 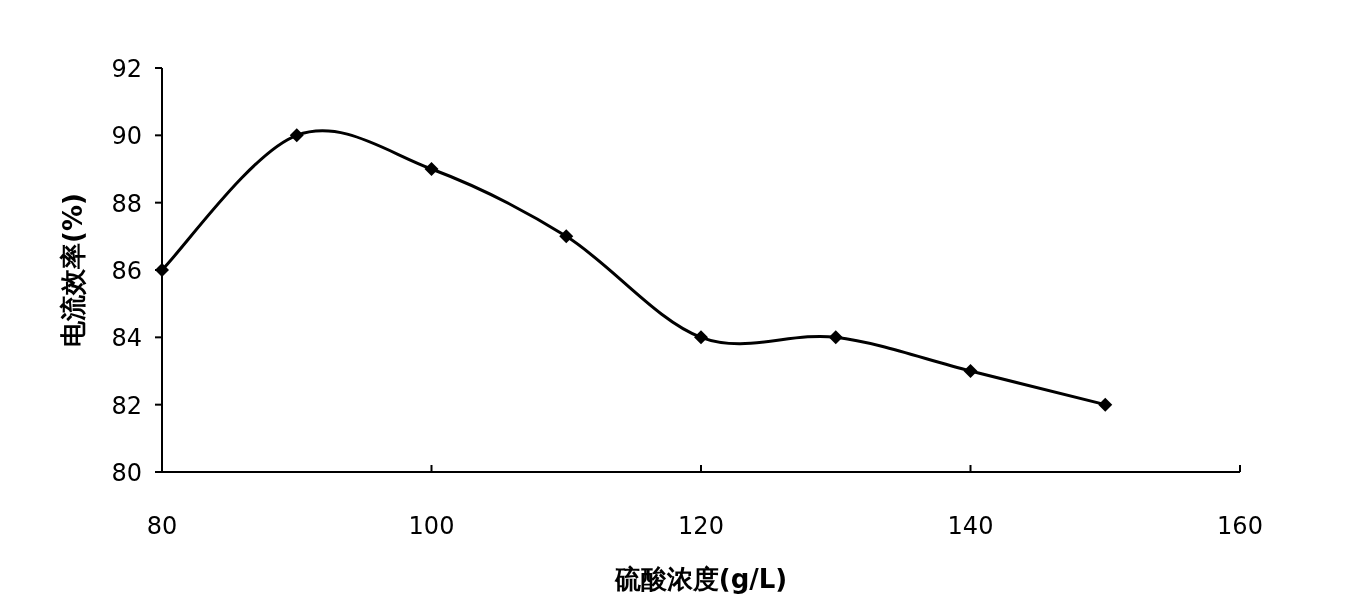 What do you see at coordinates (431, 526) in the screenshot?
I see `x-tick-label: 100` at bounding box center [431, 526].